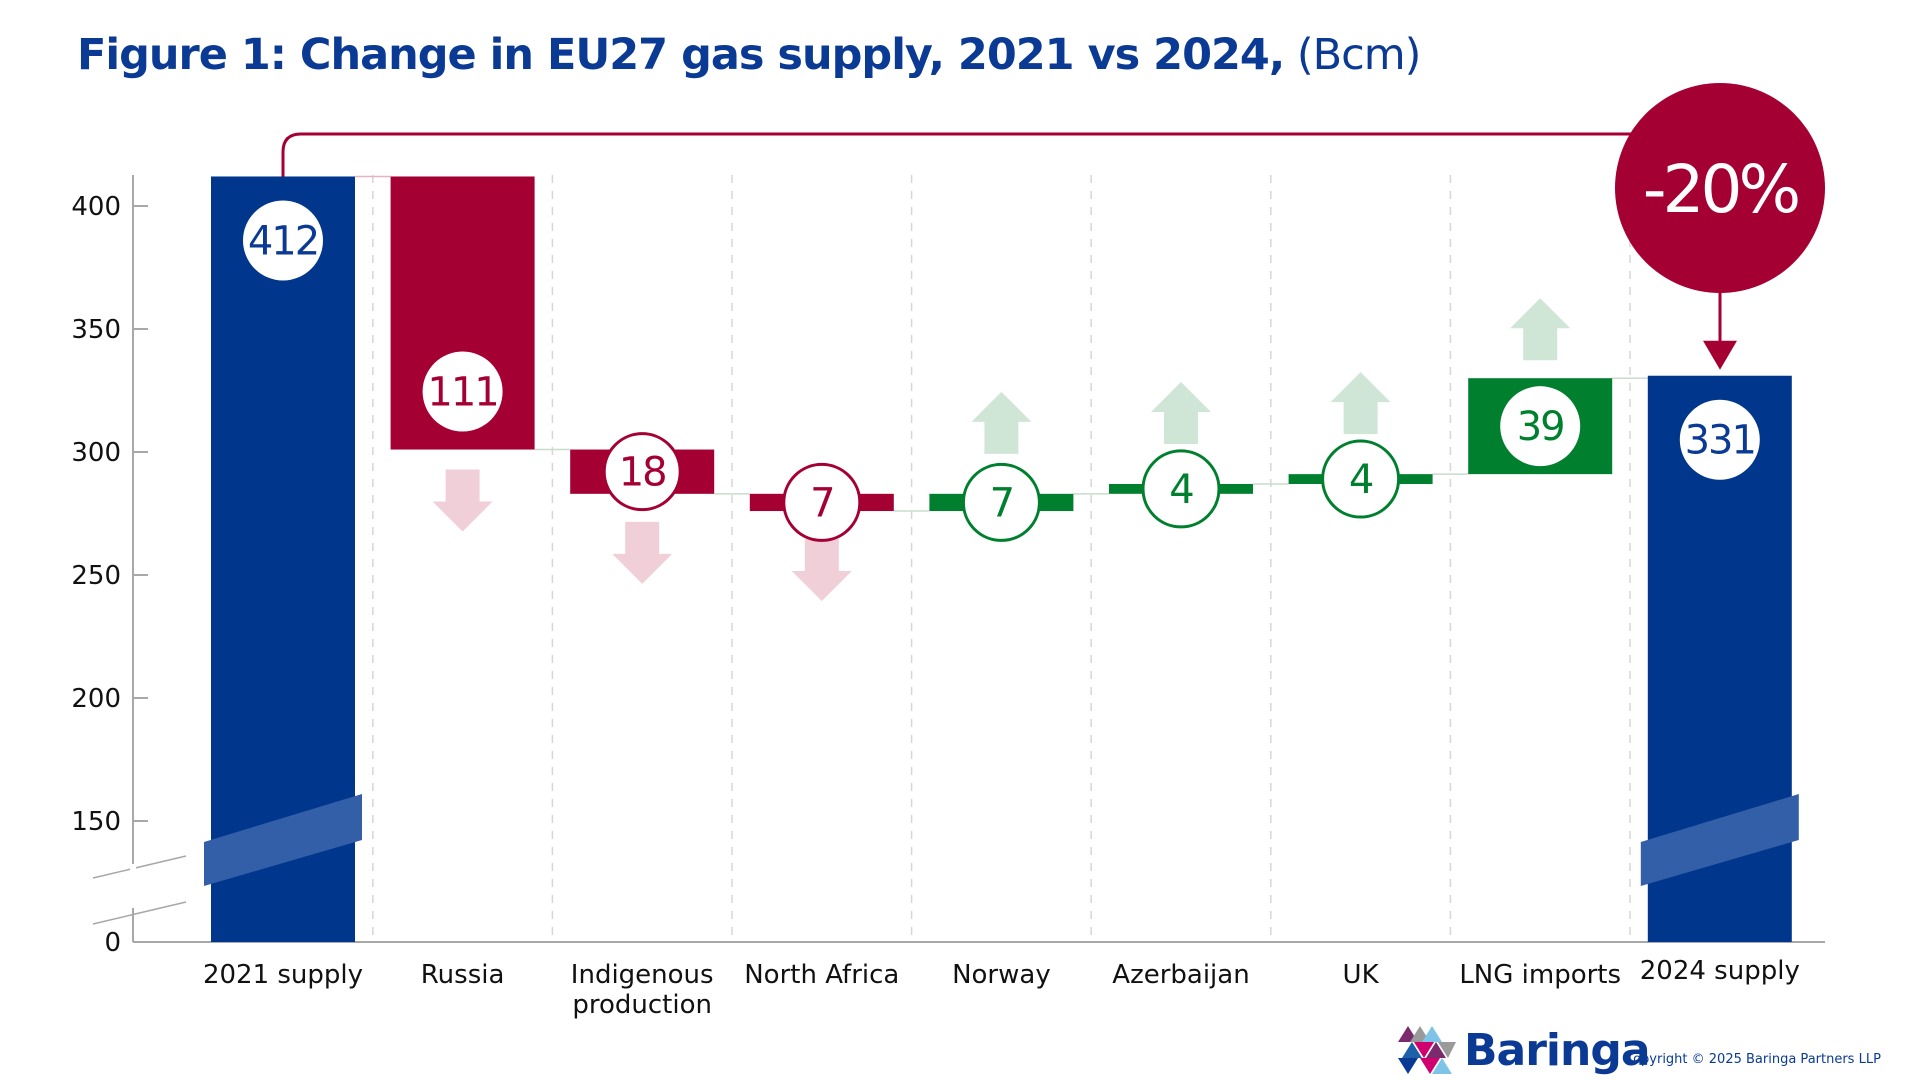  I want to click on x-category-label: LNG imports, so click(1540, 975).